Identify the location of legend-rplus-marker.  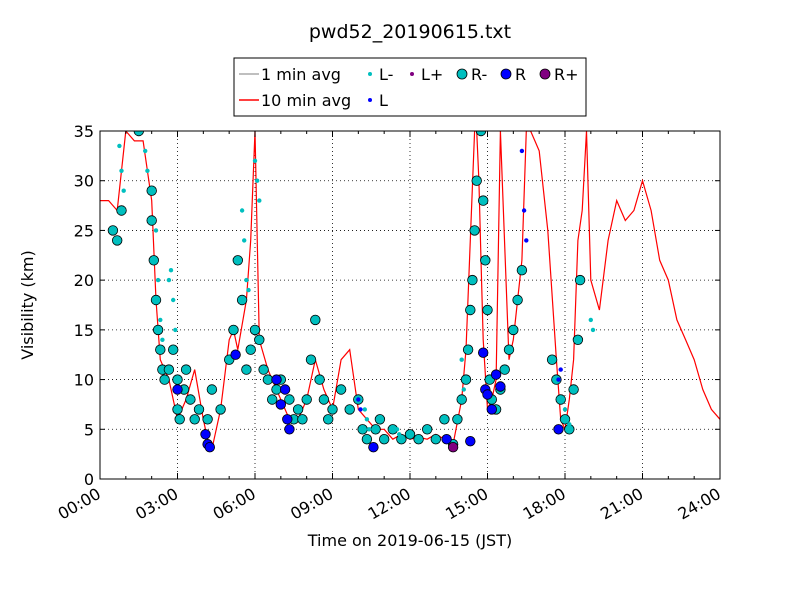
(545, 74).